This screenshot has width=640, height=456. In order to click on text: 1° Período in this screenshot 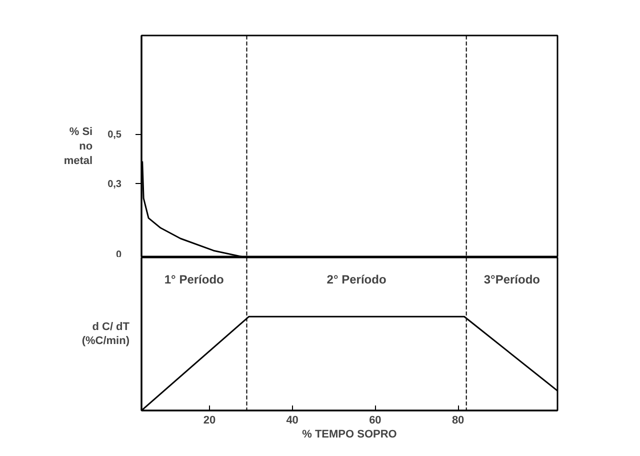, I will do `click(194, 279)`.